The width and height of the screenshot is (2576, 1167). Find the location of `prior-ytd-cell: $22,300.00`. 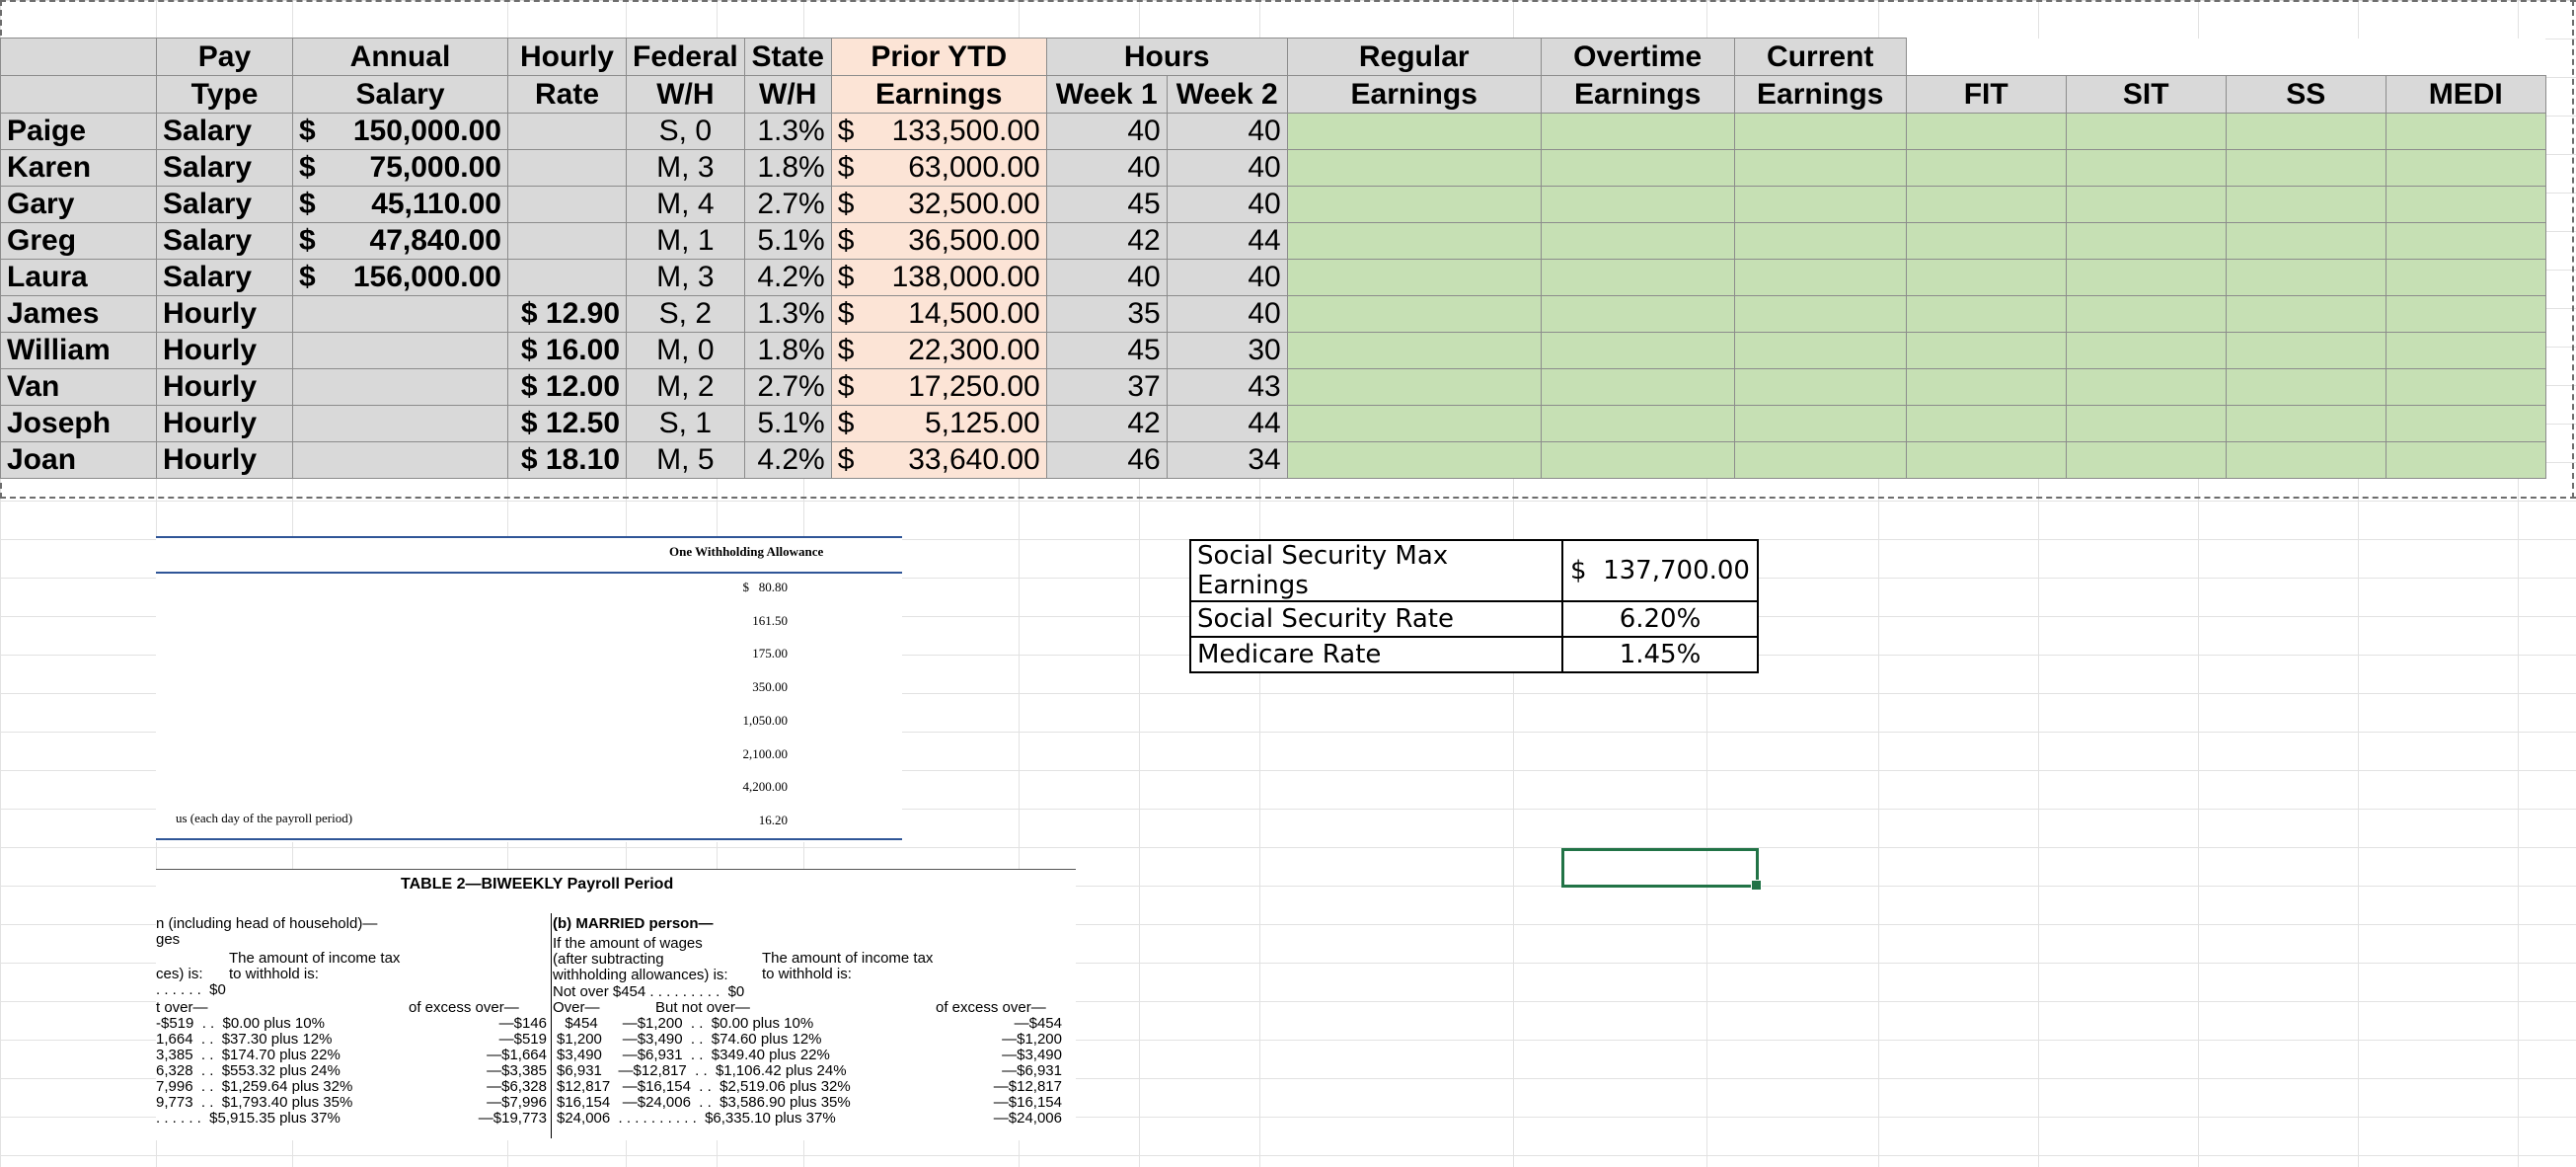

prior-ytd-cell: $22,300.00 is located at coordinates (938, 350).